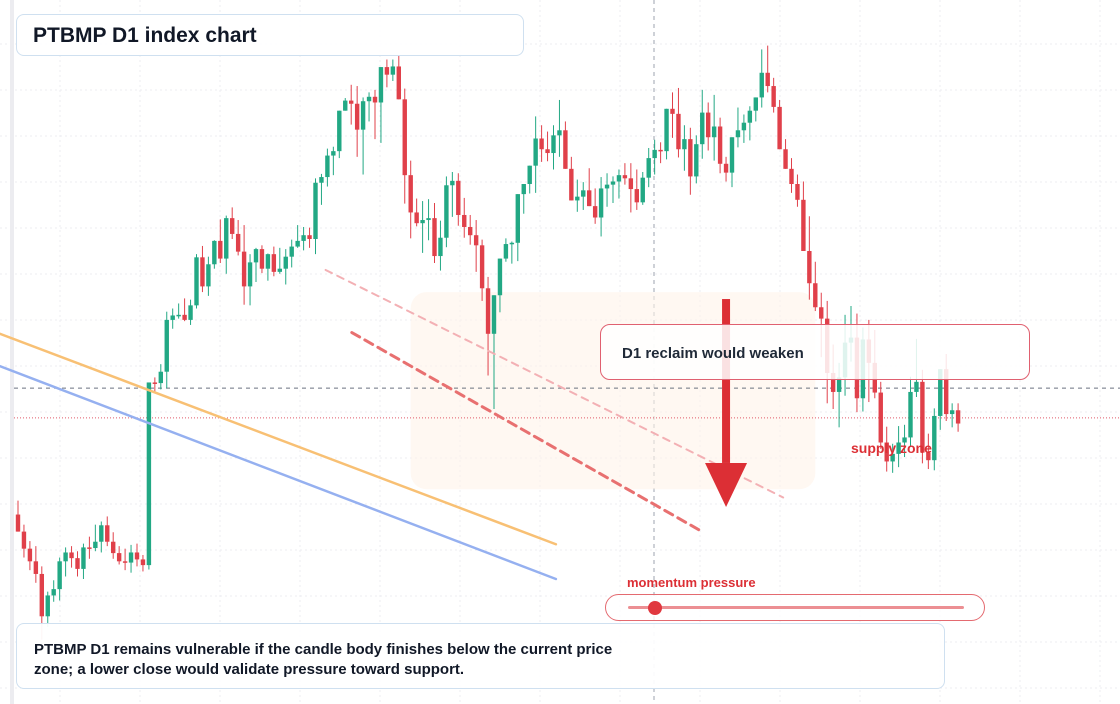  I want to click on momentum-slider, so click(795, 607).